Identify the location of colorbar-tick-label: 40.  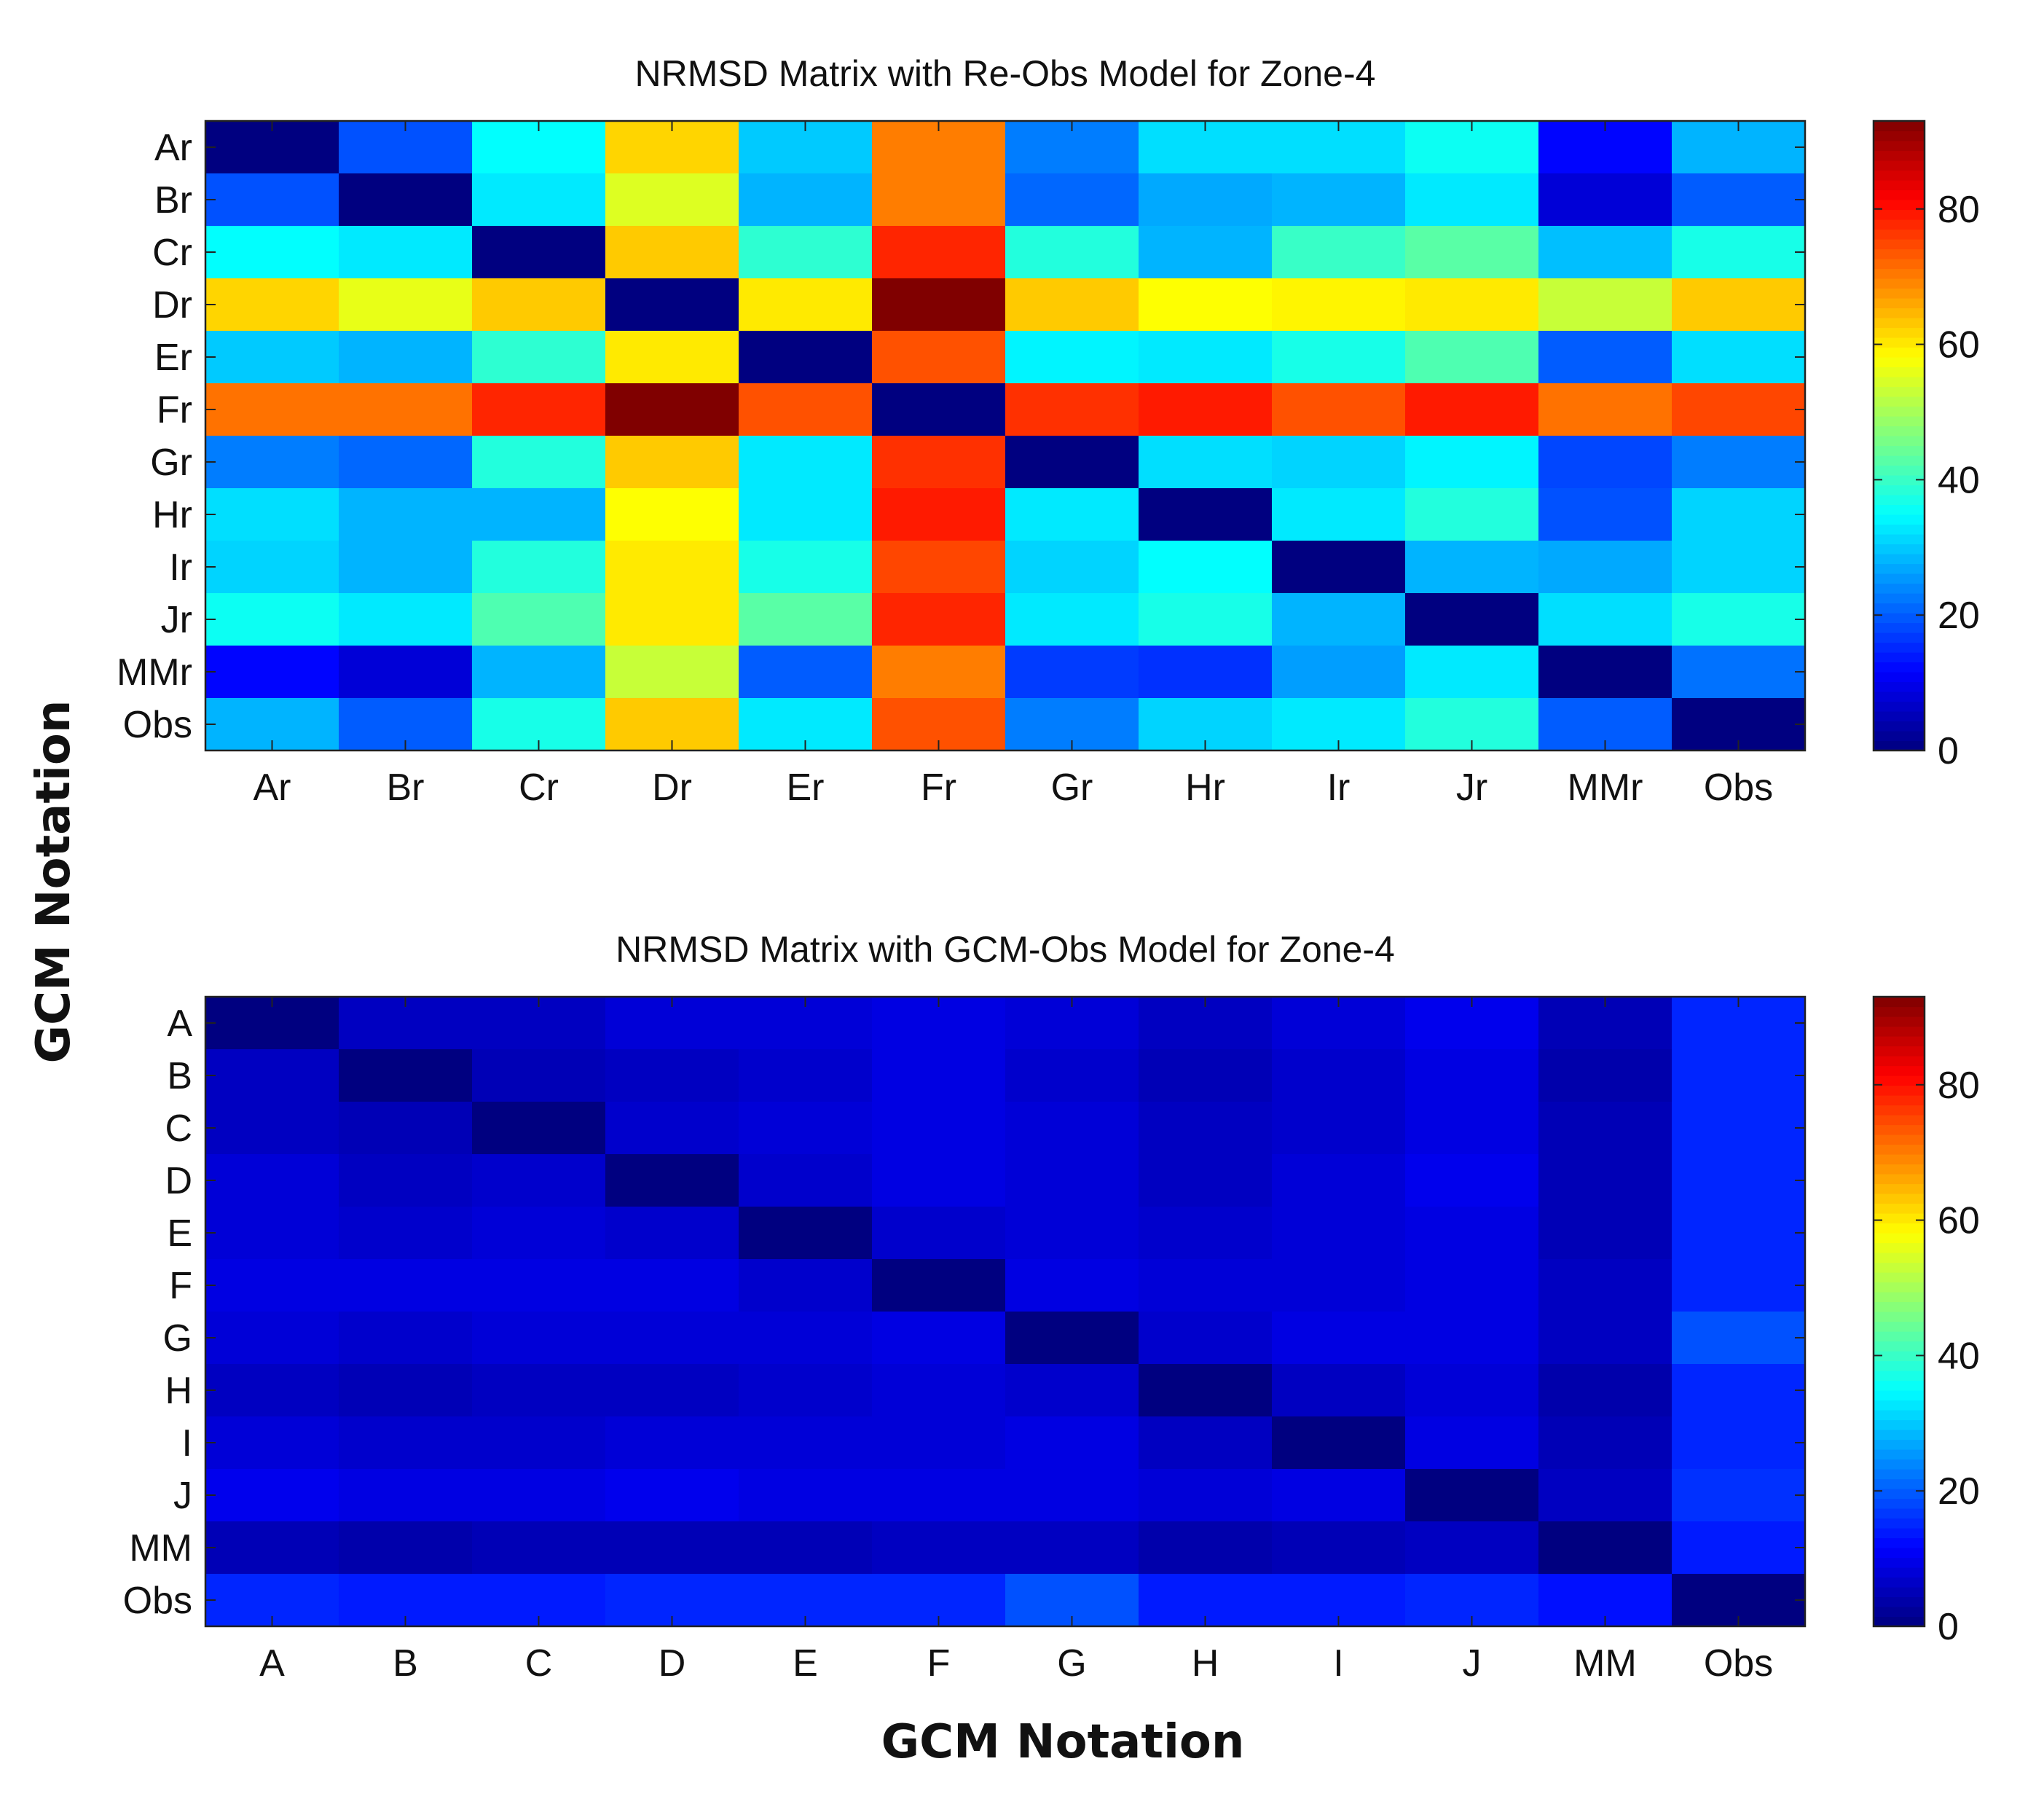
(1959, 480).